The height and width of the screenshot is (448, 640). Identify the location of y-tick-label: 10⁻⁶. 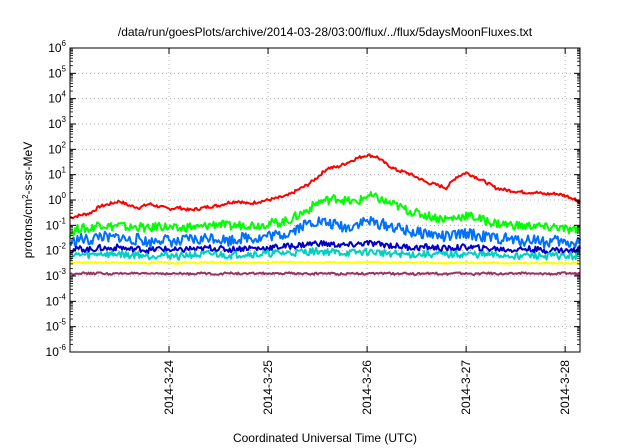
(56, 351).